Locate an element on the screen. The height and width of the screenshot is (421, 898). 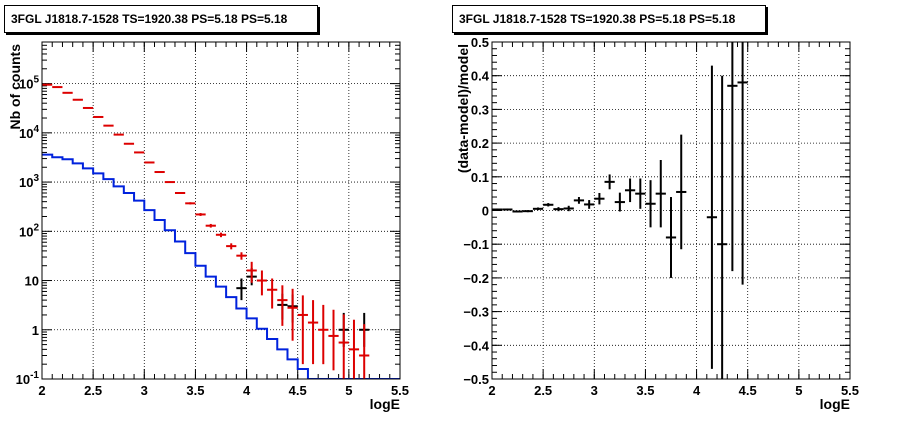
y-axis-label: (data-model)/model is located at coordinates (463, 108).